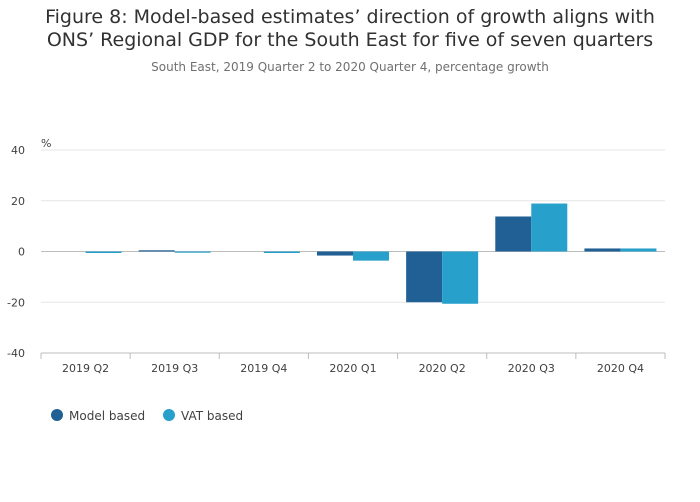 The height and width of the screenshot is (502, 700). Describe the element at coordinates (16, 302) in the screenshot. I see `y-tick-label: -20` at that location.